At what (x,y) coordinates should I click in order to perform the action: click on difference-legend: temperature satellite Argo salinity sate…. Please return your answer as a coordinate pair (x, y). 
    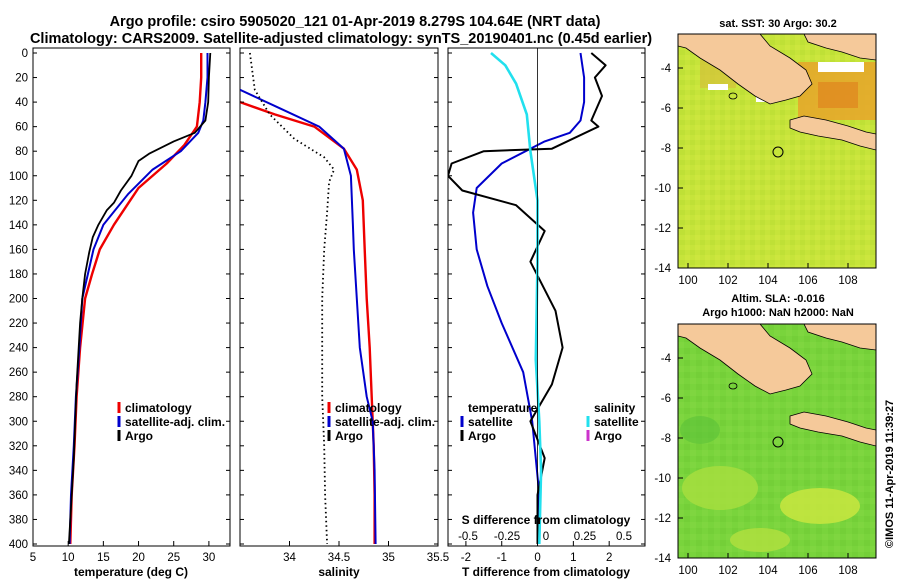
    Looking at the image, I should click on (549, 422).